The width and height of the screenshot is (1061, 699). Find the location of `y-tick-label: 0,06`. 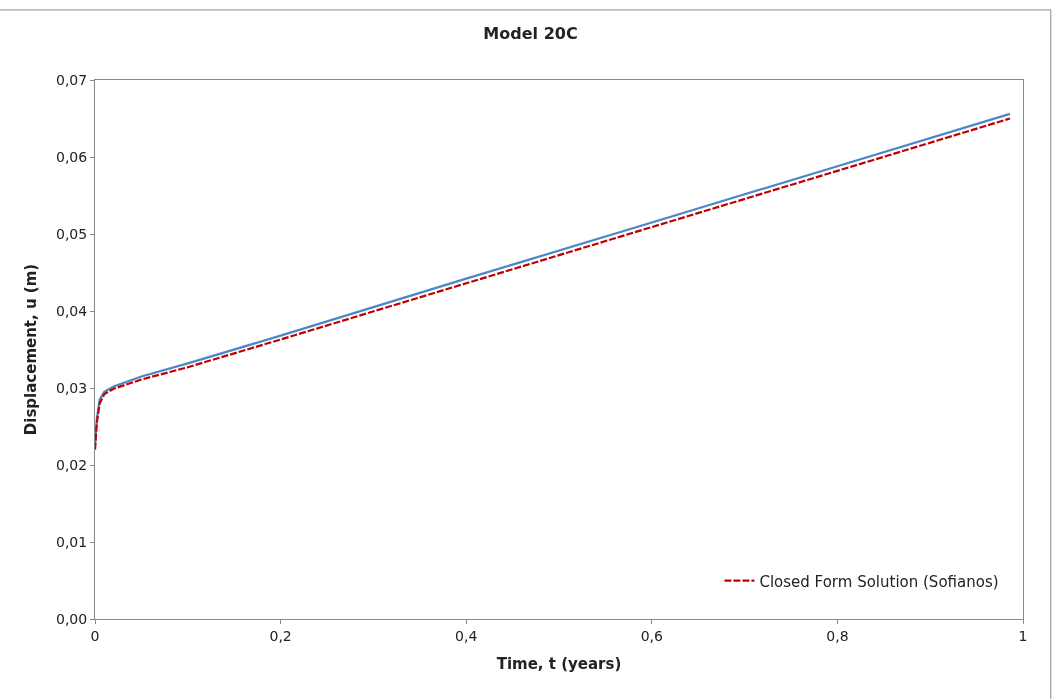

y-tick-label: 0,06 is located at coordinates (72, 156).